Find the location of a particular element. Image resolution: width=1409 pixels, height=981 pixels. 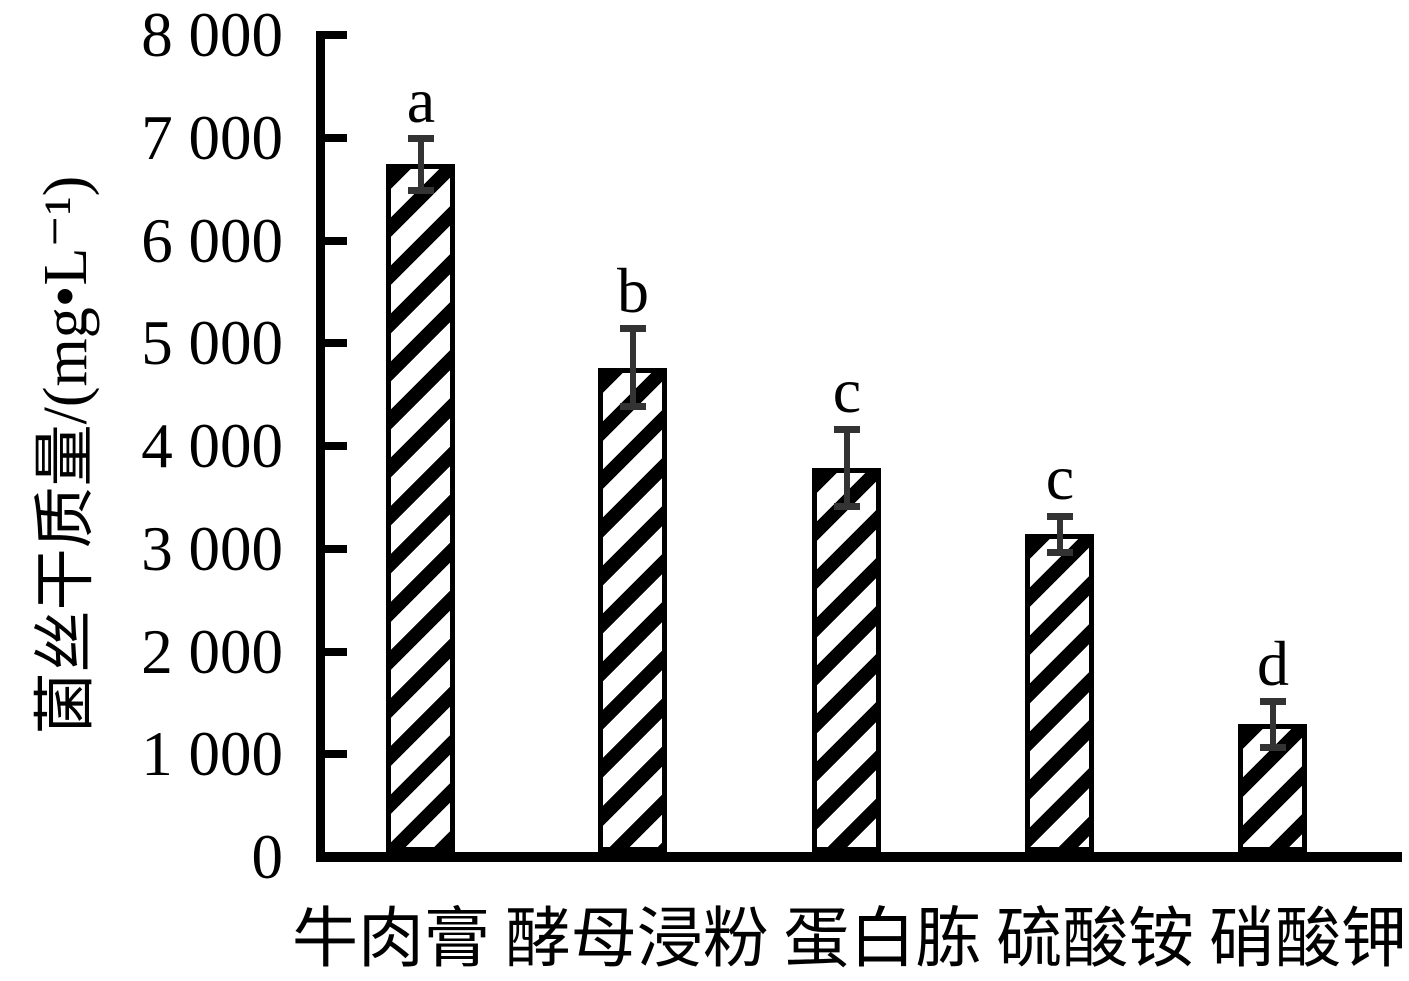

y-tick-label: 4 000 is located at coordinates (212, 446).